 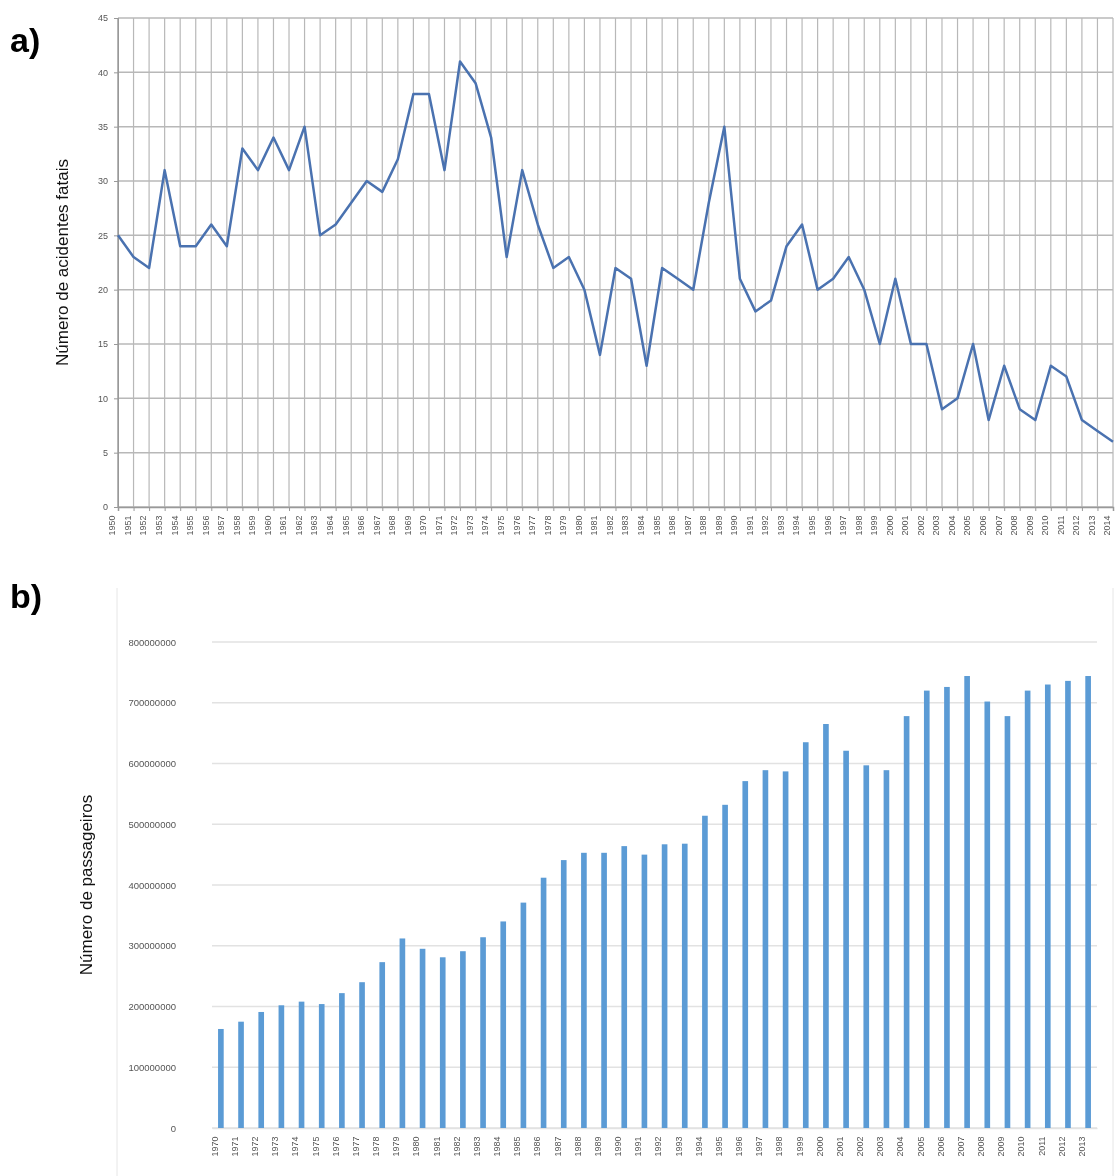 What do you see at coordinates (102, 181) in the screenshot?
I see `y-tick-label: 30` at bounding box center [102, 181].